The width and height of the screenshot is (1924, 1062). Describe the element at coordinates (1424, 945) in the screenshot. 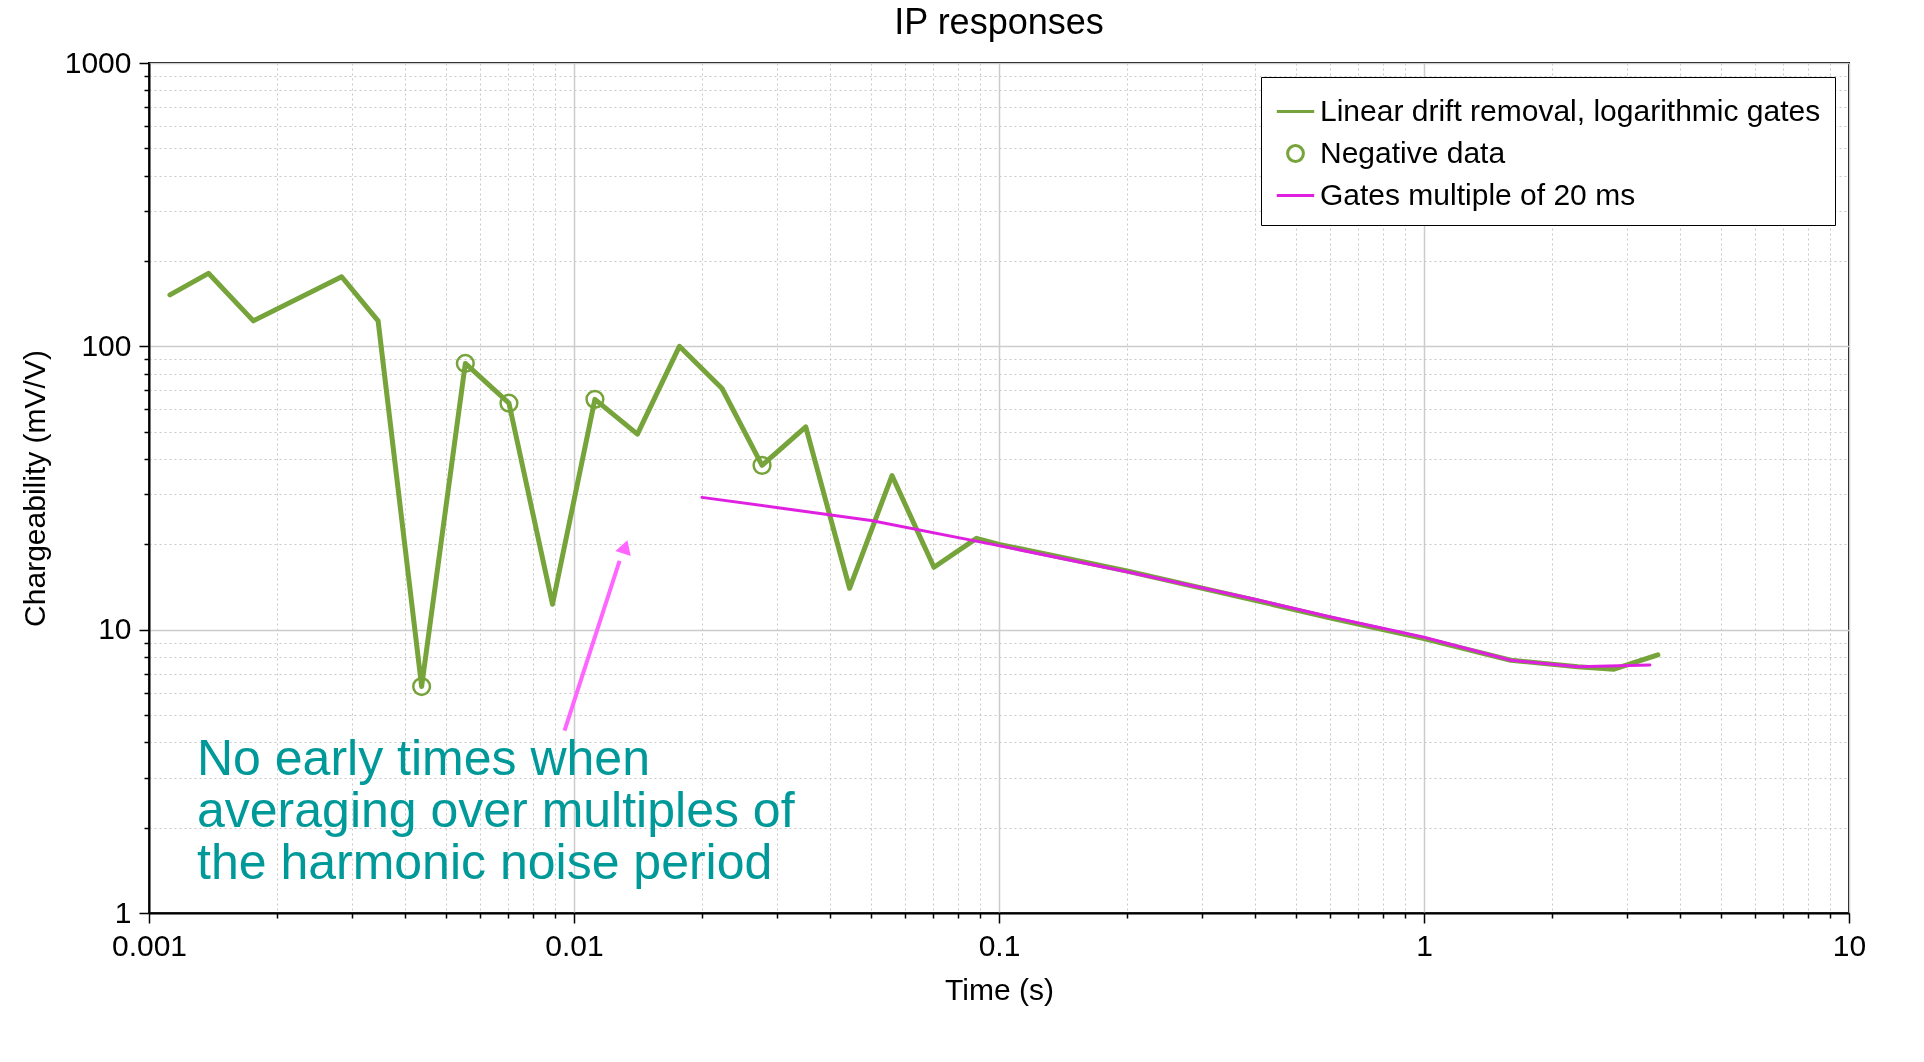

I see `x-tick-label: 1` at that location.